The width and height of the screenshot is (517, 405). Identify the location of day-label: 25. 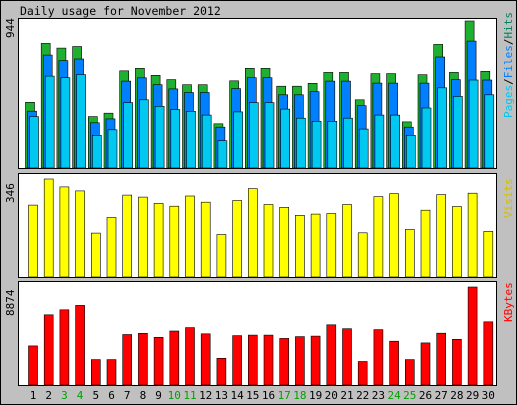
(409, 395).